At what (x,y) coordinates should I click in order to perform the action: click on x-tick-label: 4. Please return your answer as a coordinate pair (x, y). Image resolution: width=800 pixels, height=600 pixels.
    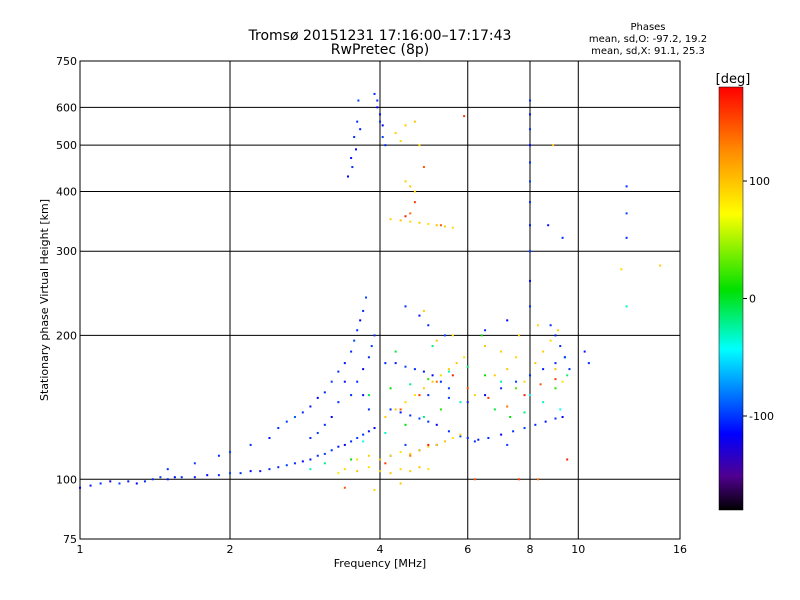
    Looking at the image, I should click on (380, 549).